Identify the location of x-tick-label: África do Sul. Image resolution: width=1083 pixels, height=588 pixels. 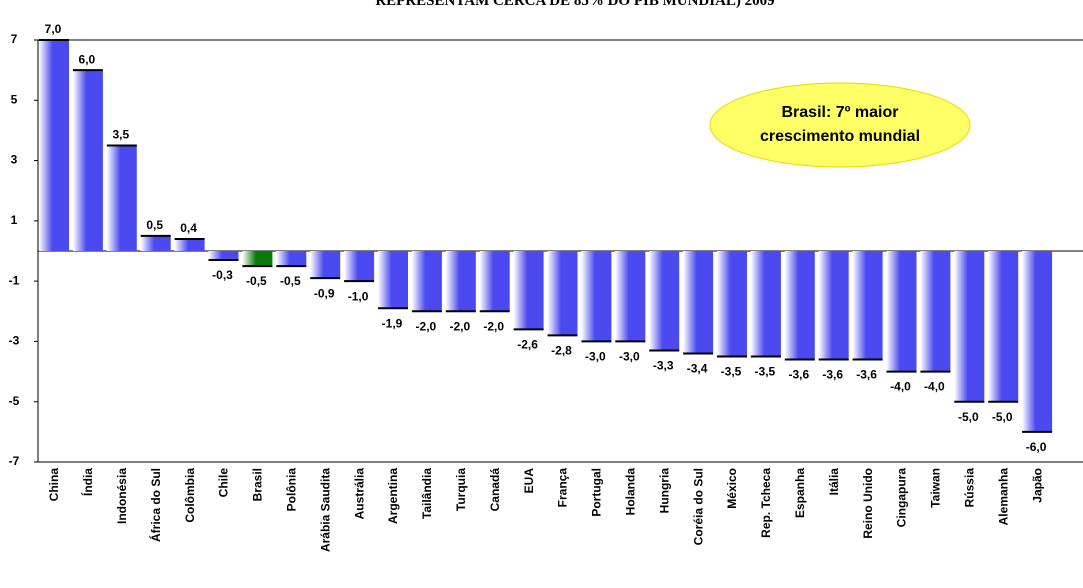
(155, 505).